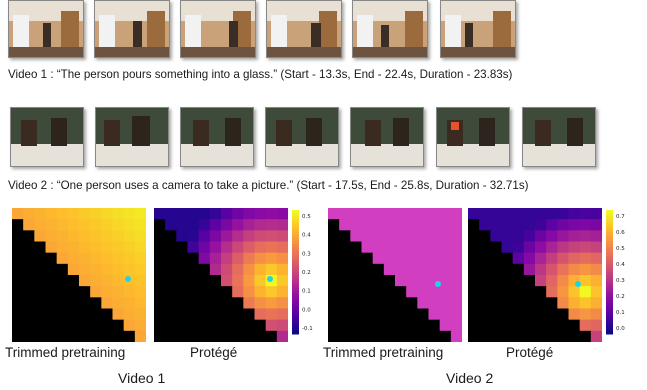 This screenshot has width=647, height=390. Describe the element at coordinates (306, 292) in the screenshot. I see `v1-colorbar-tick: 0.1` at that location.